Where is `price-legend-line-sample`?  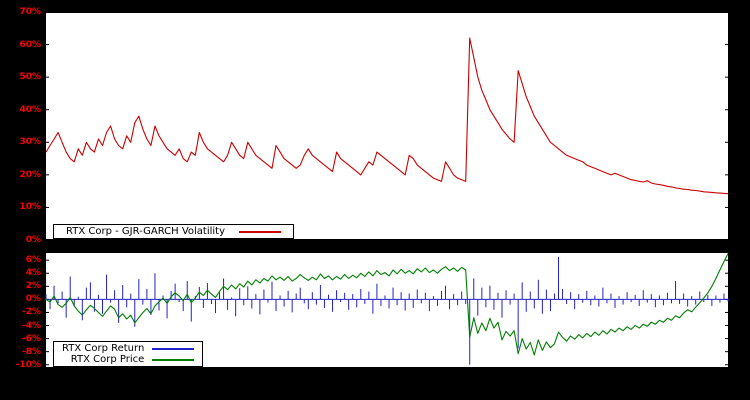 price-legend-line-sample is located at coordinates (173, 359).